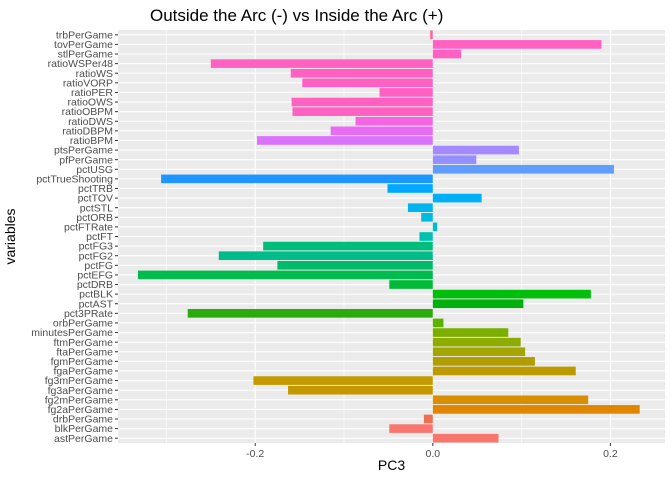  I want to click on bar-pctUSG, so click(523, 169).